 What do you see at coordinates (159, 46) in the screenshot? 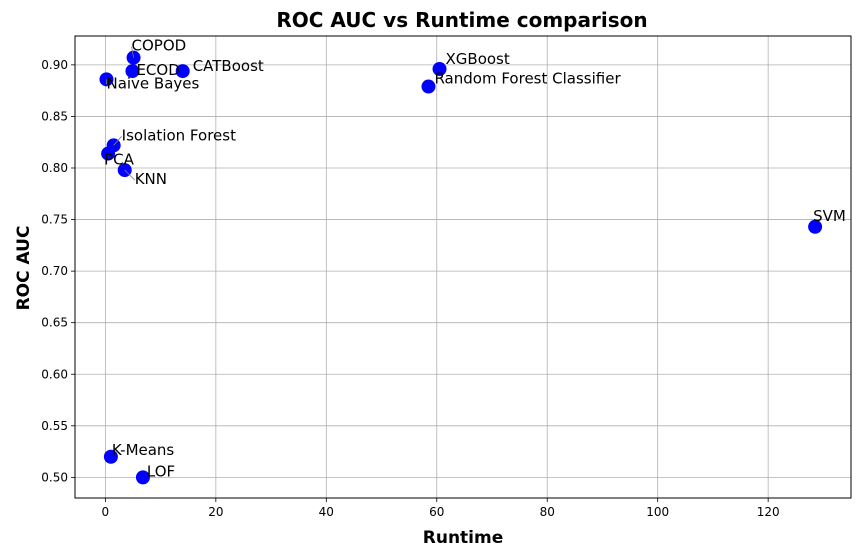
I see `point-label: COPOD` at bounding box center [159, 46].